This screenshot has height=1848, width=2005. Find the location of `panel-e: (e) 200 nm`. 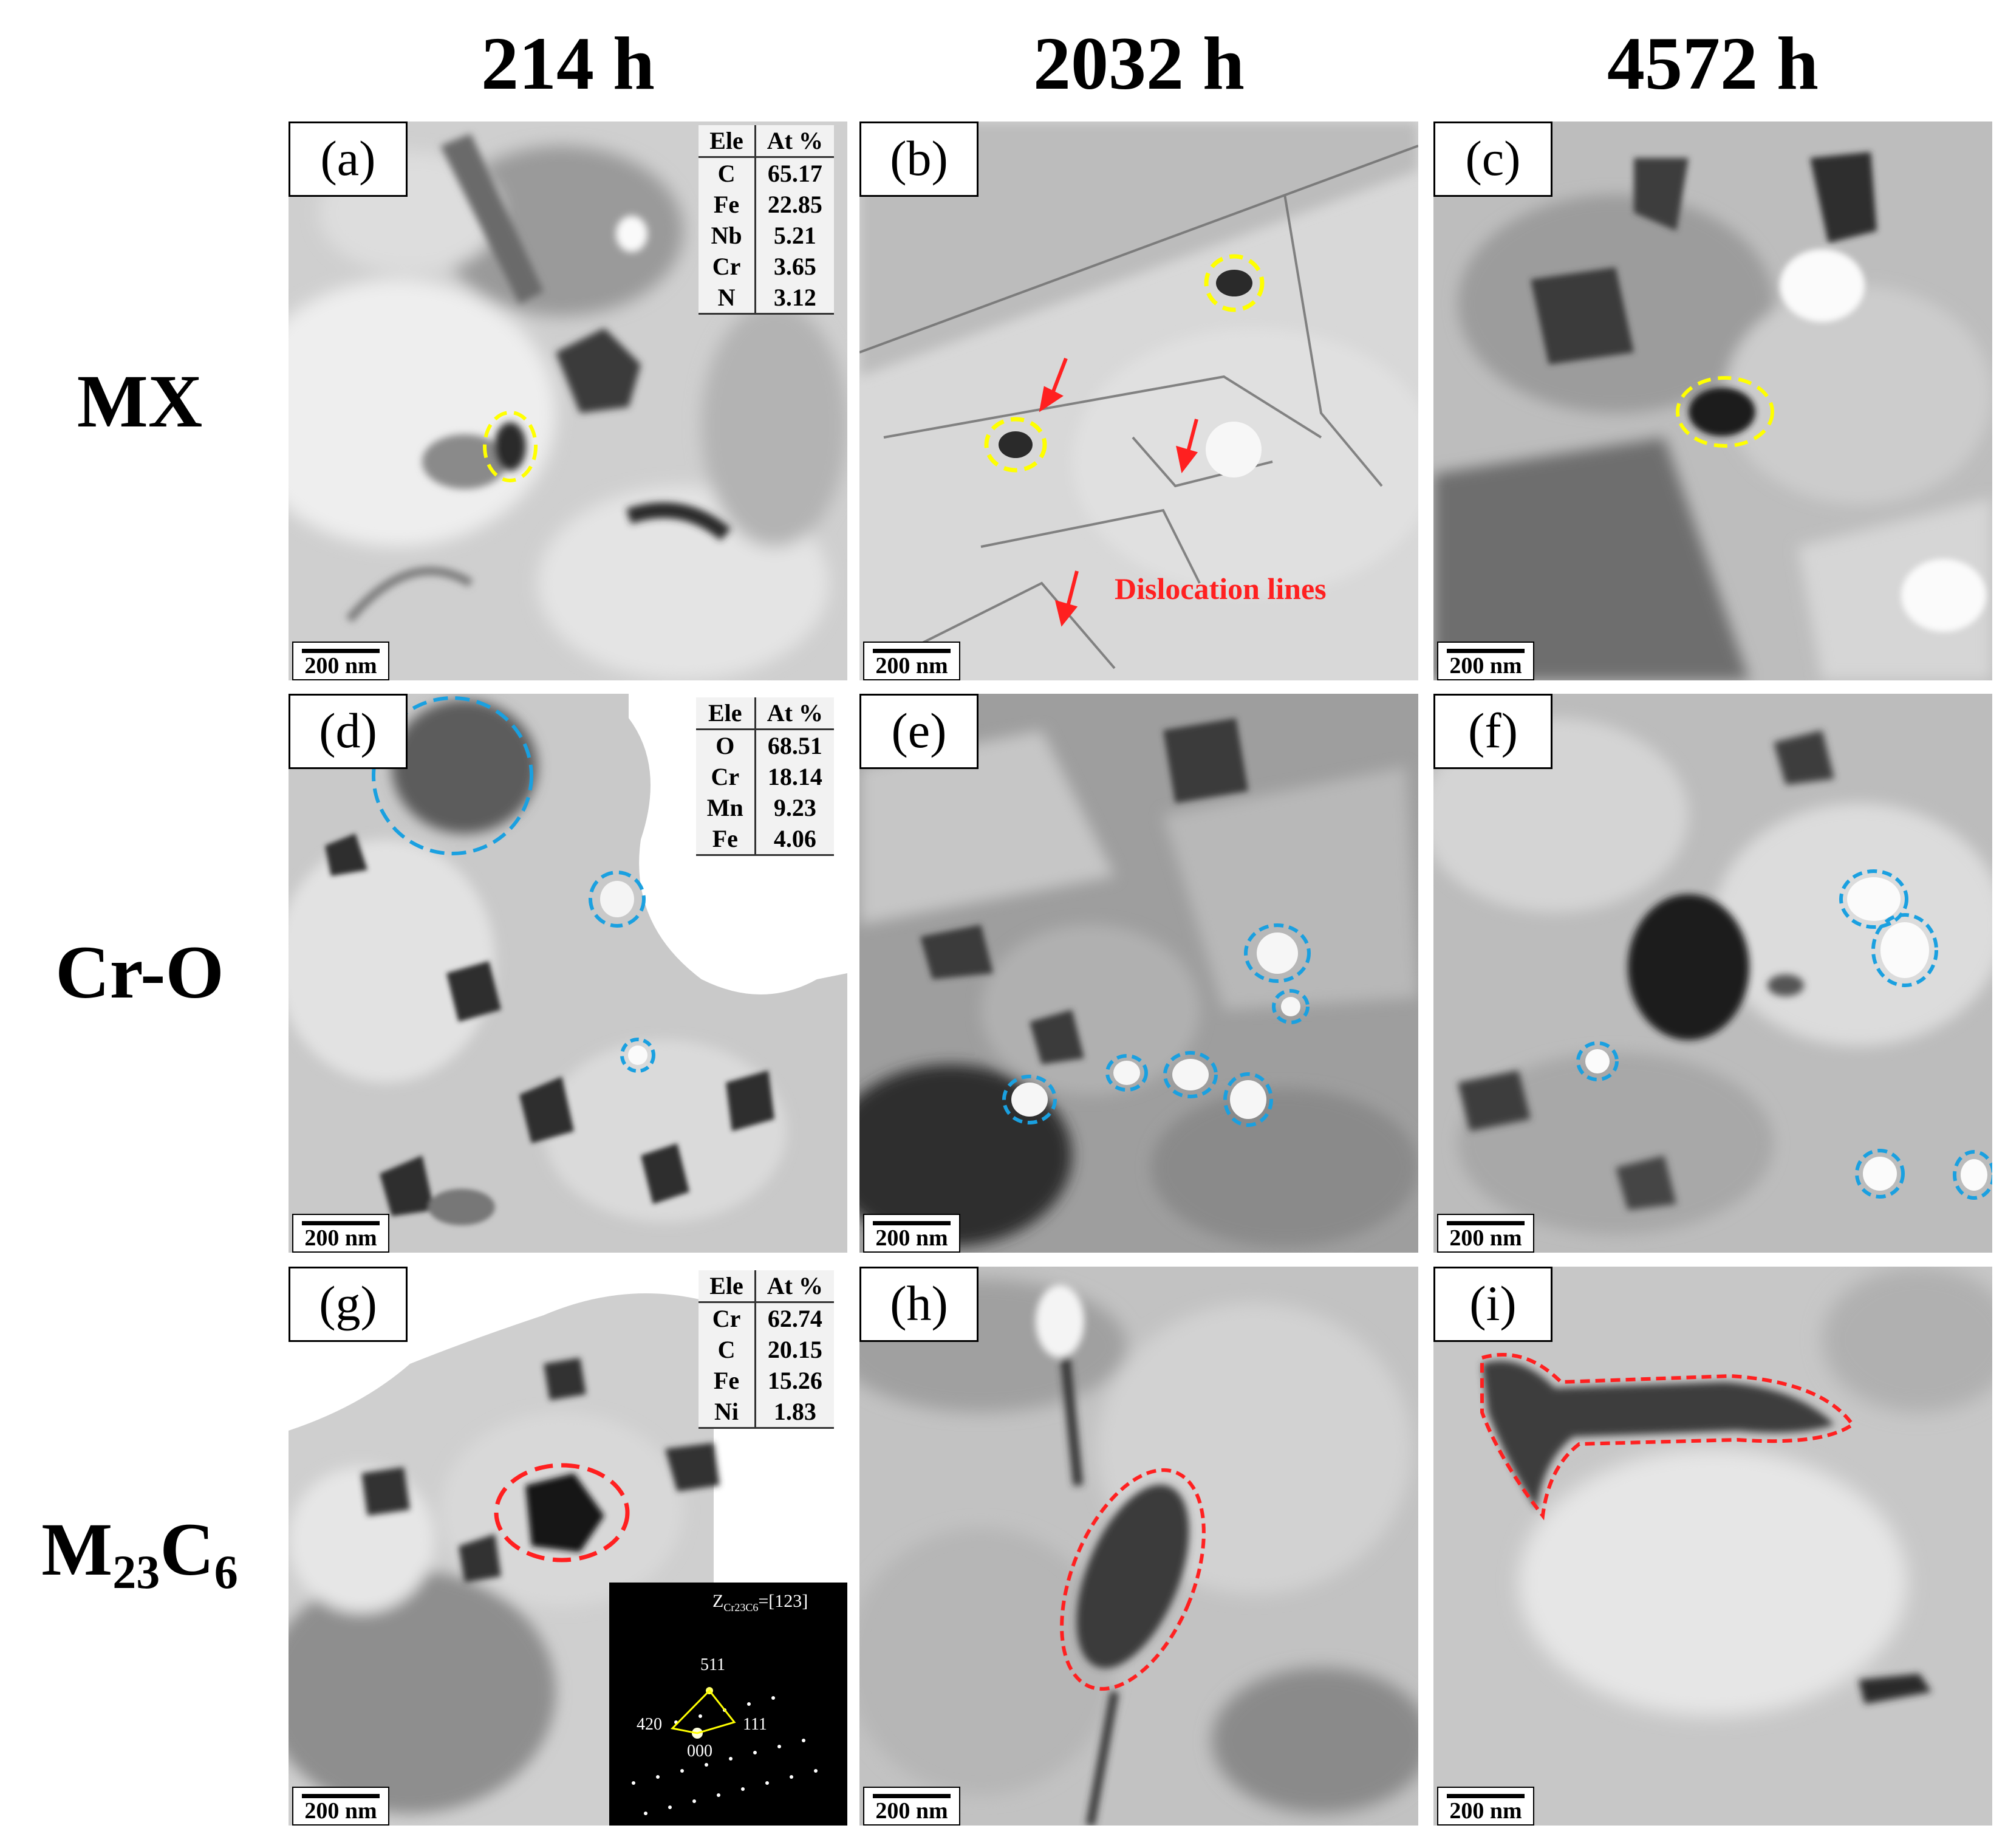

panel-e: (e) 200 nm is located at coordinates (1139, 973).